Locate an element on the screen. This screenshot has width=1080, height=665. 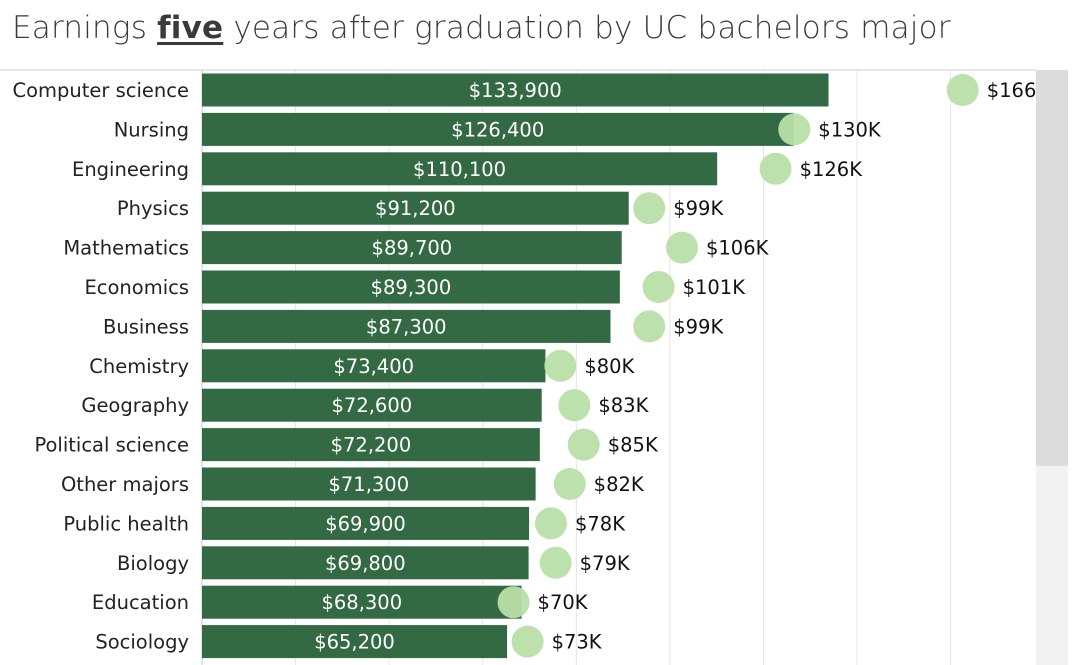
row-label: Physics is located at coordinates (153, 208).